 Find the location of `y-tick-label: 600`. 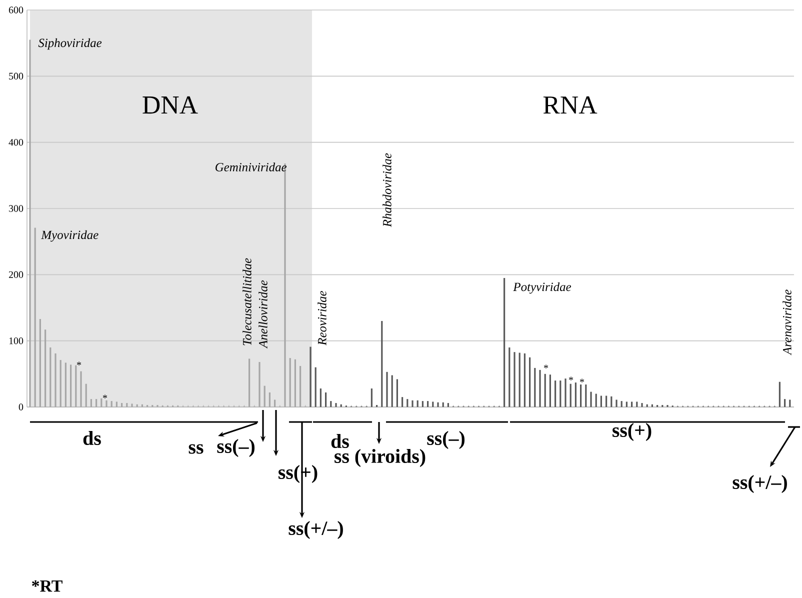

y-tick-label: 600 is located at coordinates (16, 10).